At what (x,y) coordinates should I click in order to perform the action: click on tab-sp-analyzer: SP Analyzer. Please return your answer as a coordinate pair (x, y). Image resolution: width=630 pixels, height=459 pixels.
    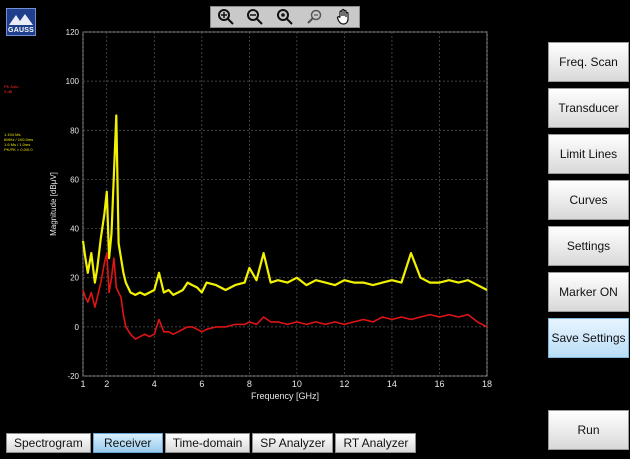
    Looking at the image, I should click on (293, 443).